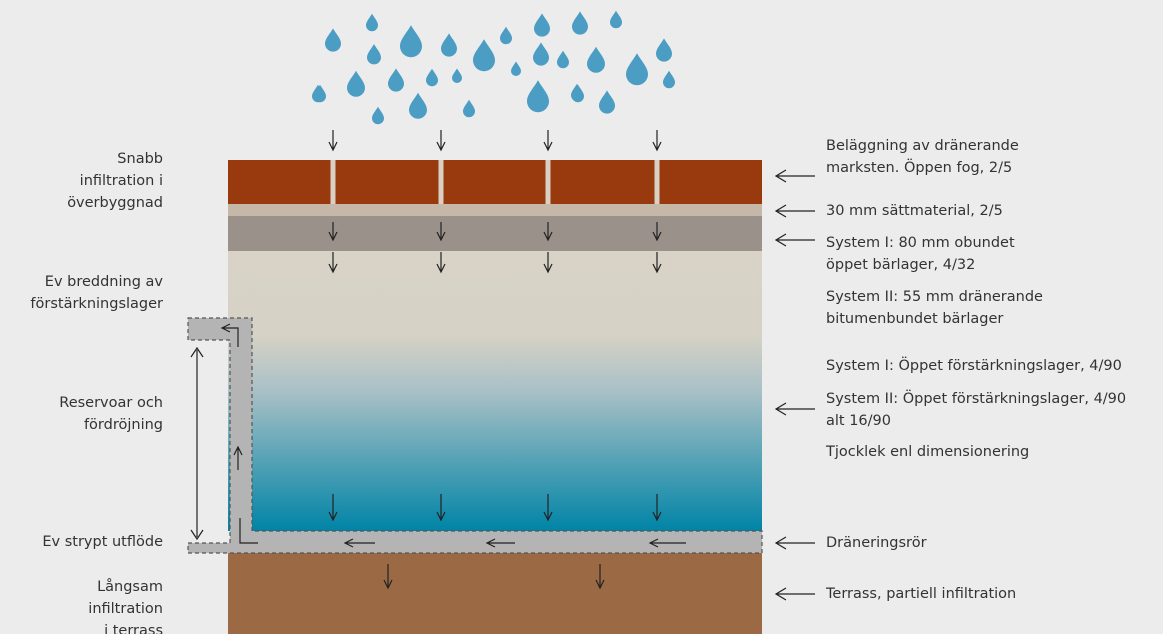 The width and height of the screenshot is (1163, 634). Describe the element at coordinates (974, 365) in the screenshot. I see `right-label: System I: Öppet förstärkningslager, 4/90` at that location.